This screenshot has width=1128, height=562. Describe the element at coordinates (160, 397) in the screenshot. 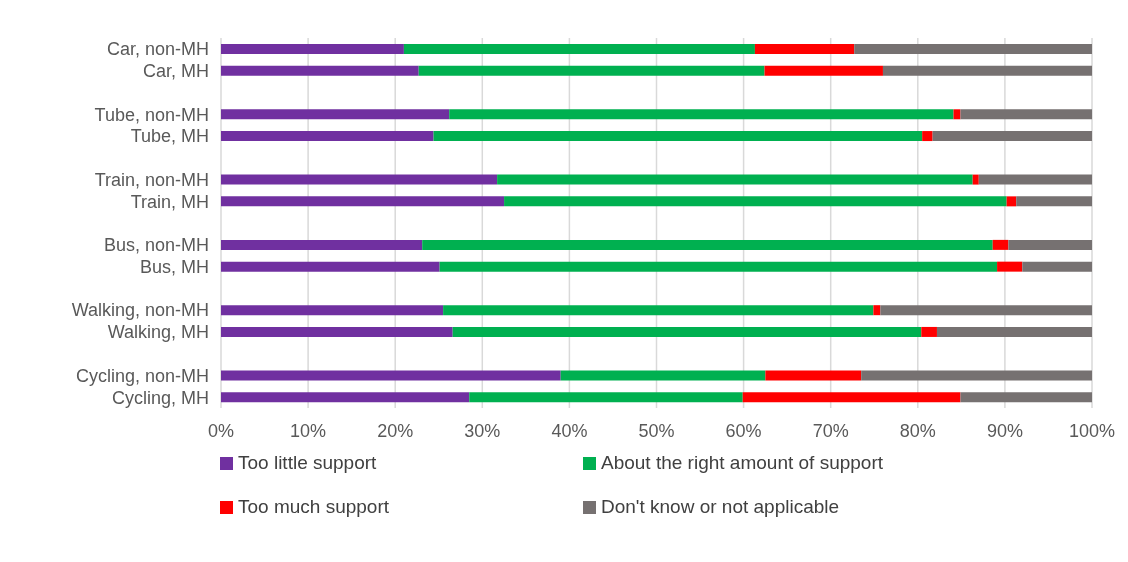

I see `y-tick-label: Cycling, MH` at that location.